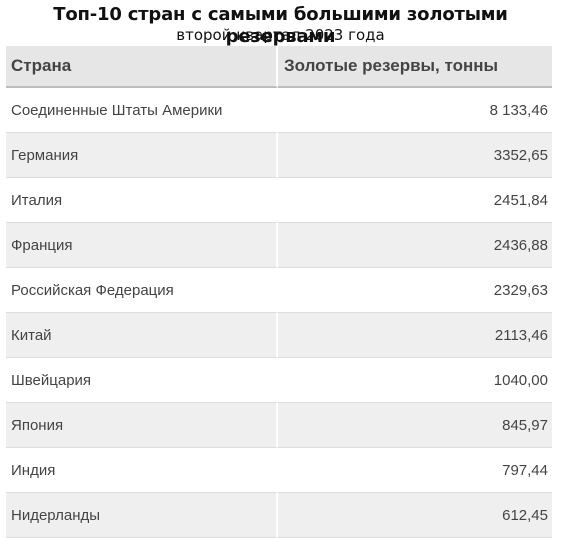 The height and width of the screenshot is (538, 561). What do you see at coordinates (280, 35) in the screenshot?
I see `chart-subtitle: второй квартал 2023 года` at bounding box center [280, 35].